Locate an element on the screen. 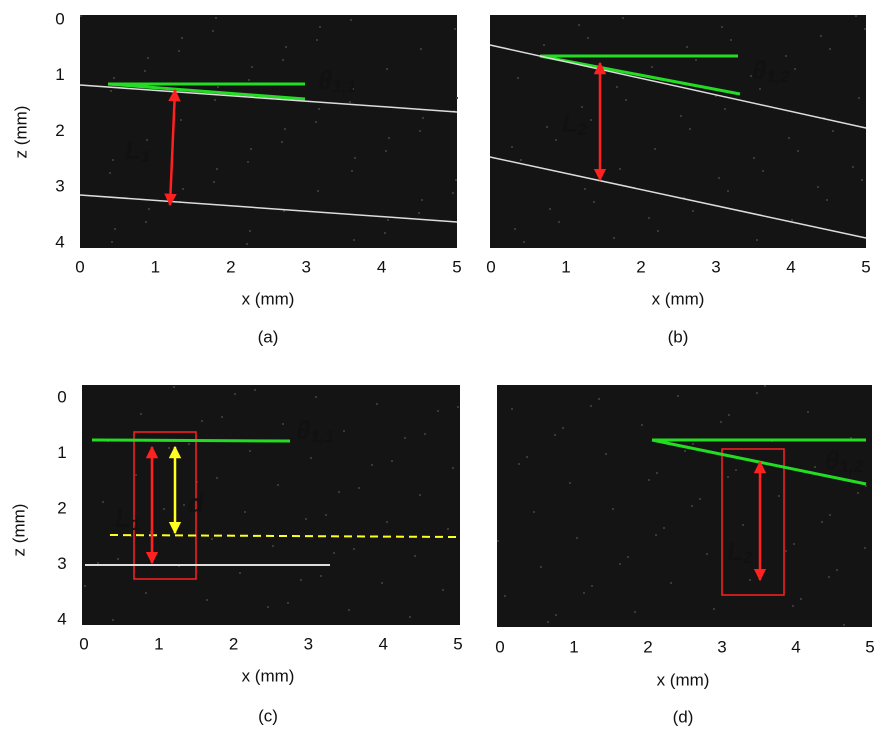  annotation-subscript: 1,2 is located at coordinates (779, 76).